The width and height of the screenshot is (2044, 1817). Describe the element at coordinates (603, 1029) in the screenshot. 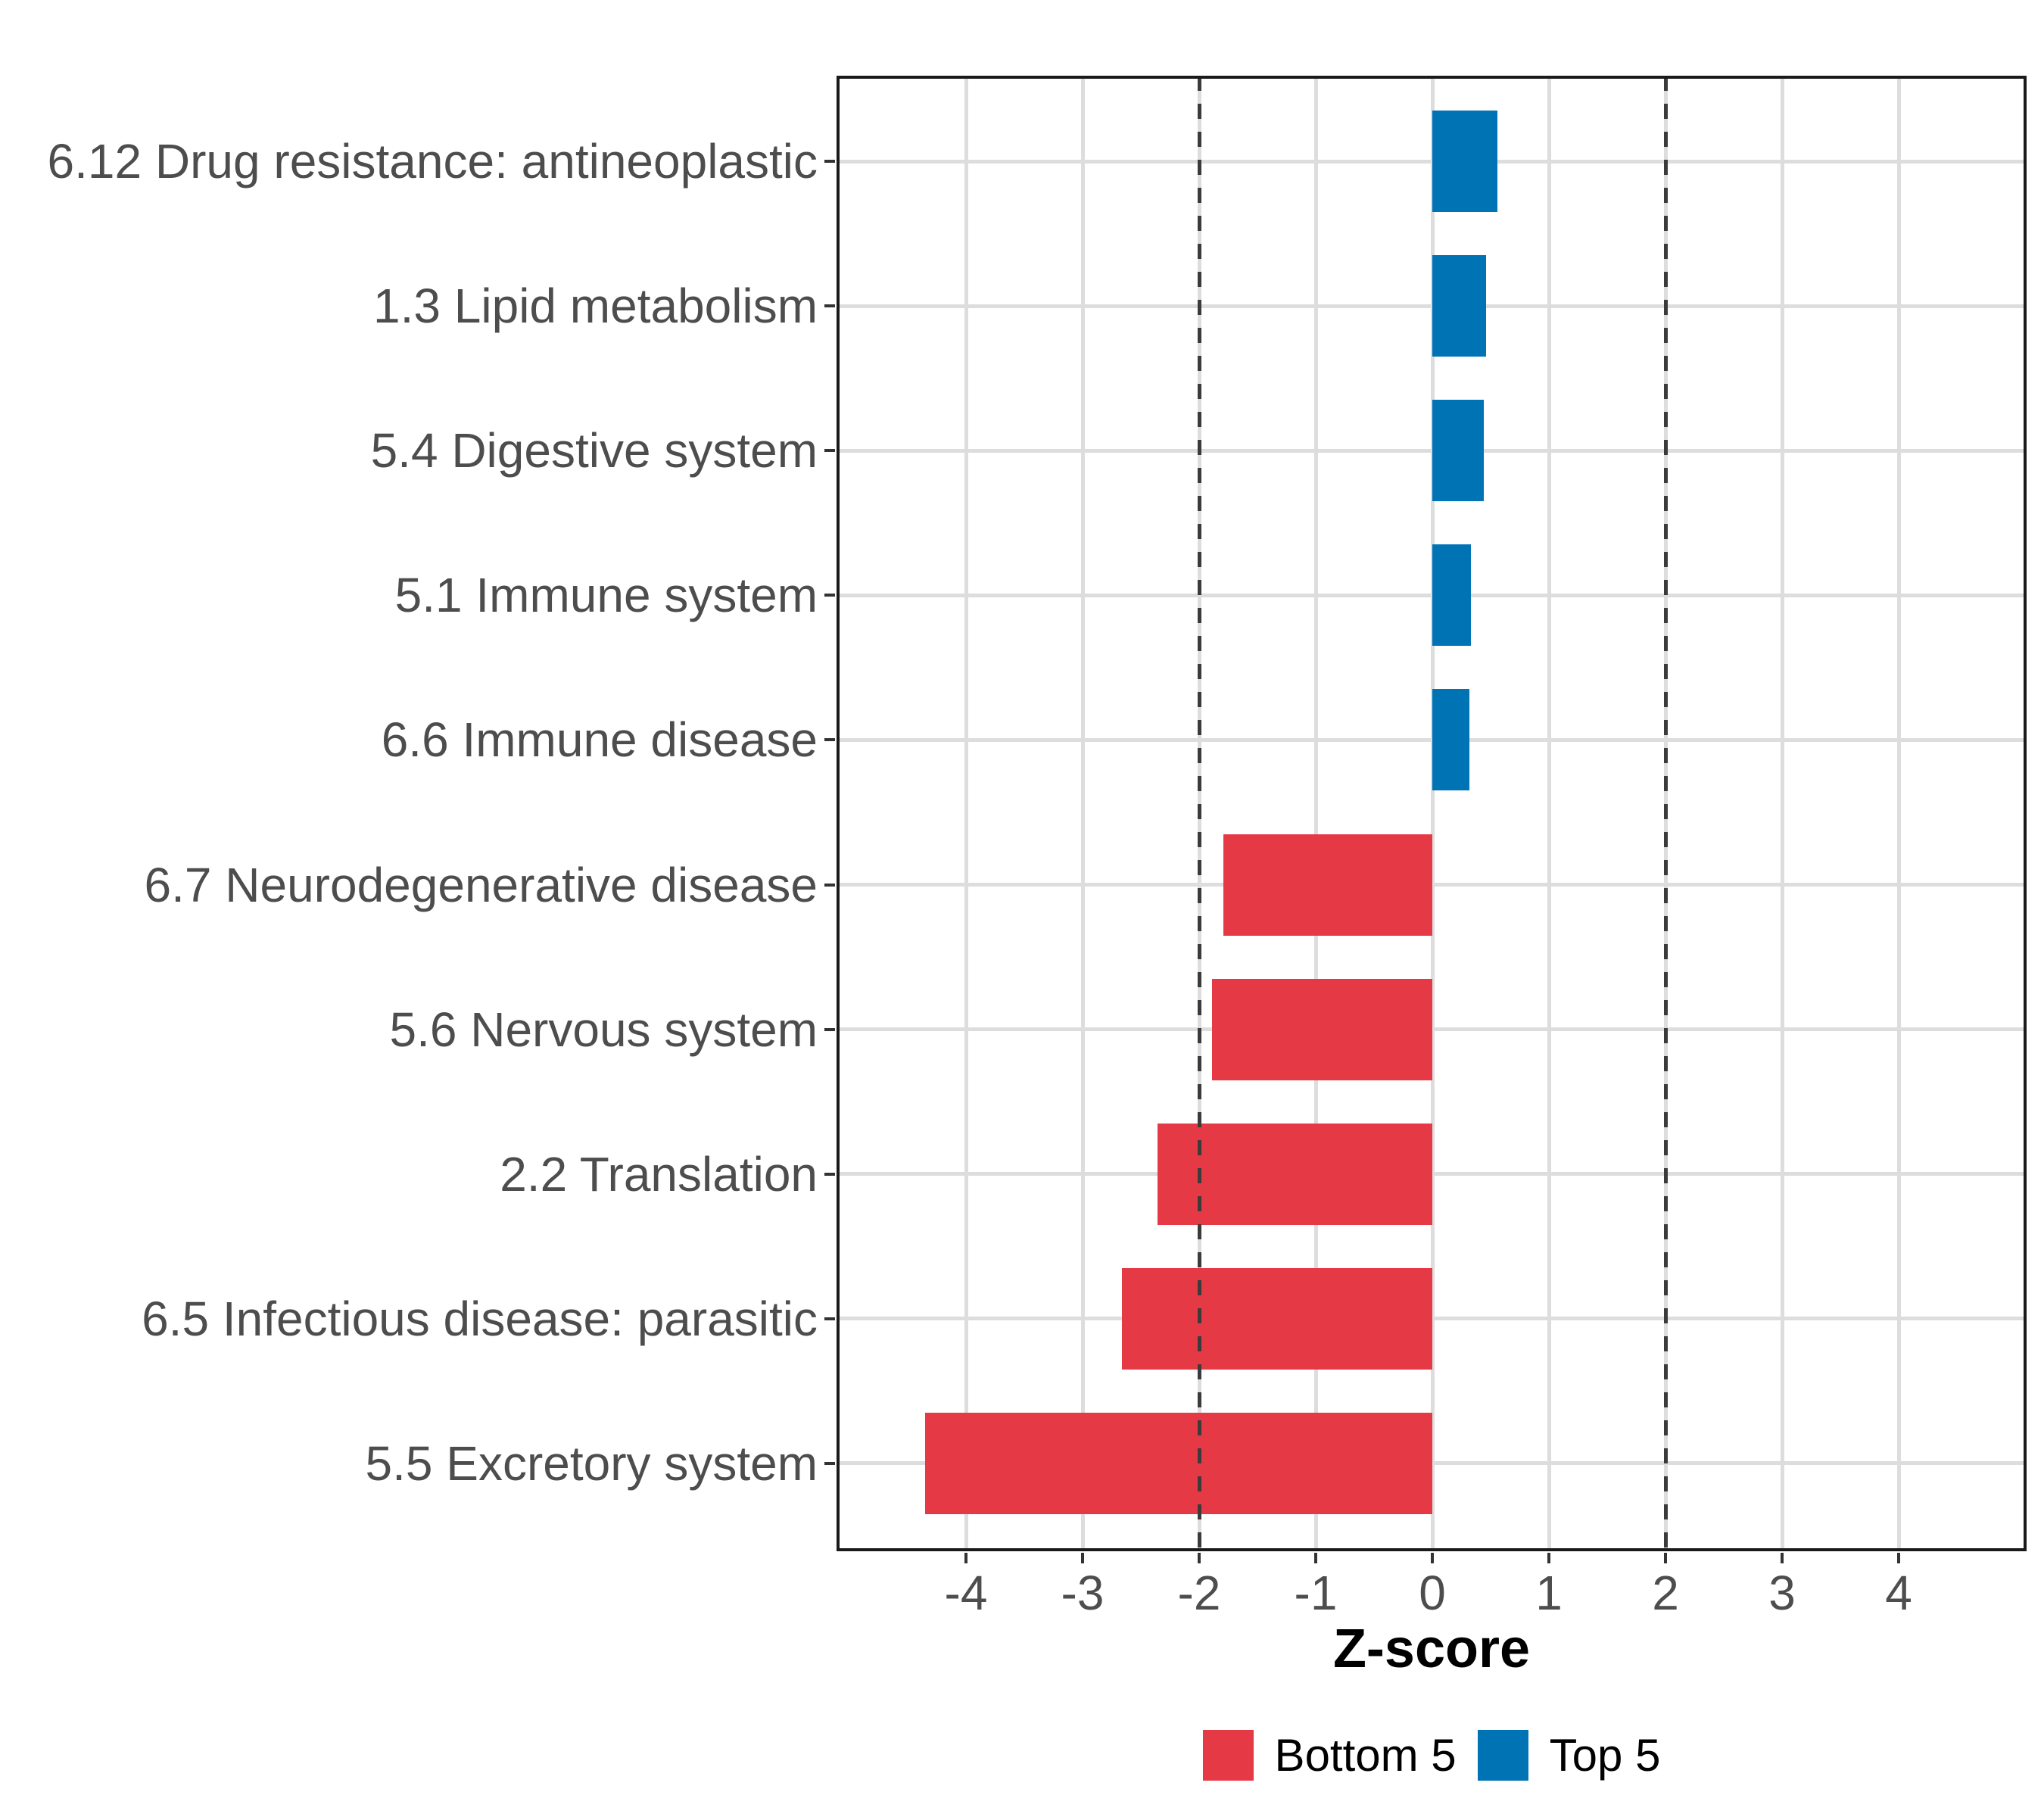

I see `y-axis-label: 5.6 Nervous system` at that location.